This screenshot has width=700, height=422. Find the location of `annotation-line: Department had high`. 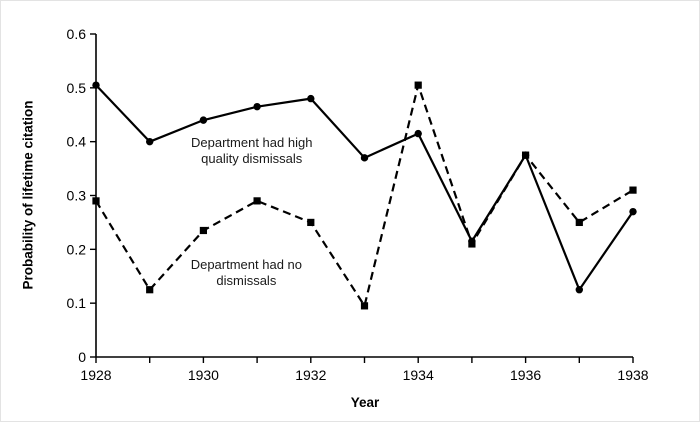

annotation-line: Department had high is located at coordinates (252, 142).